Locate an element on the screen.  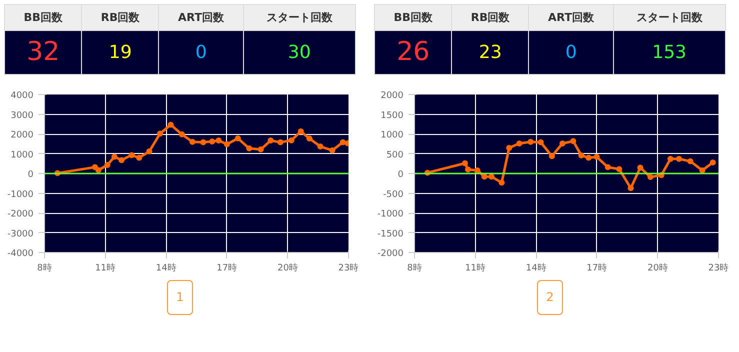
text: 1 is located at coordinates (180, 298).